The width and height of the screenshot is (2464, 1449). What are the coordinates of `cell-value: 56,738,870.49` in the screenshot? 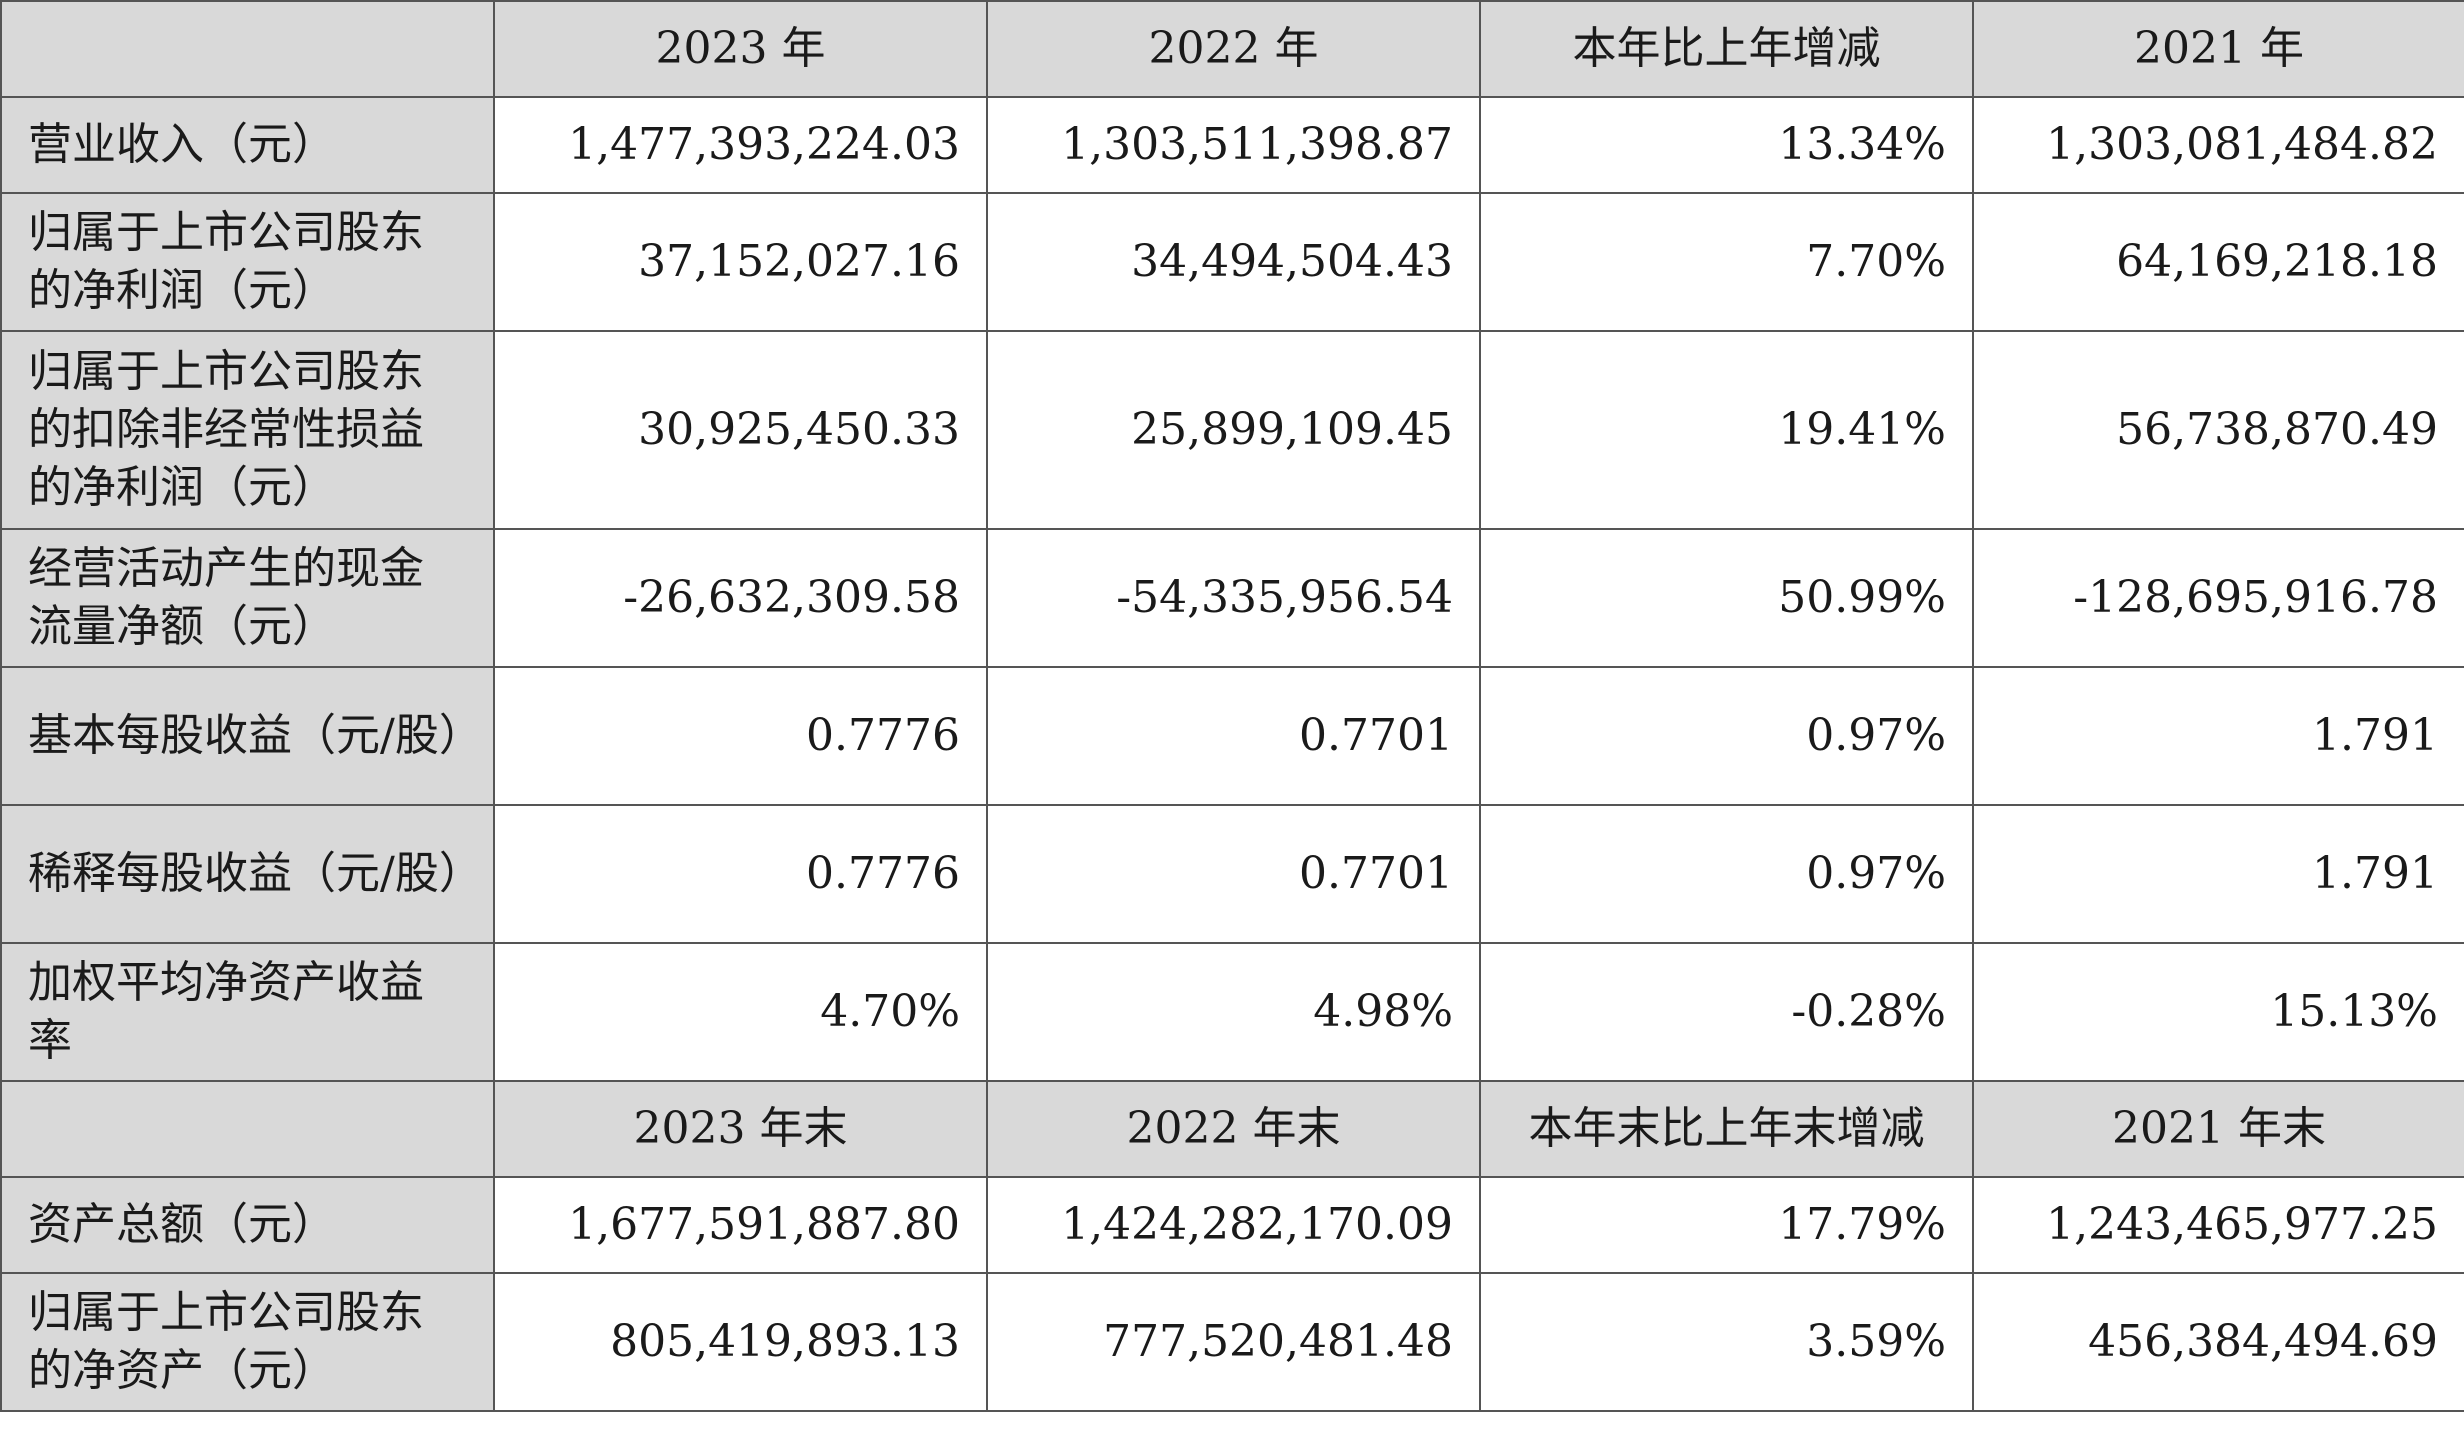 It's located at (2218, 430).